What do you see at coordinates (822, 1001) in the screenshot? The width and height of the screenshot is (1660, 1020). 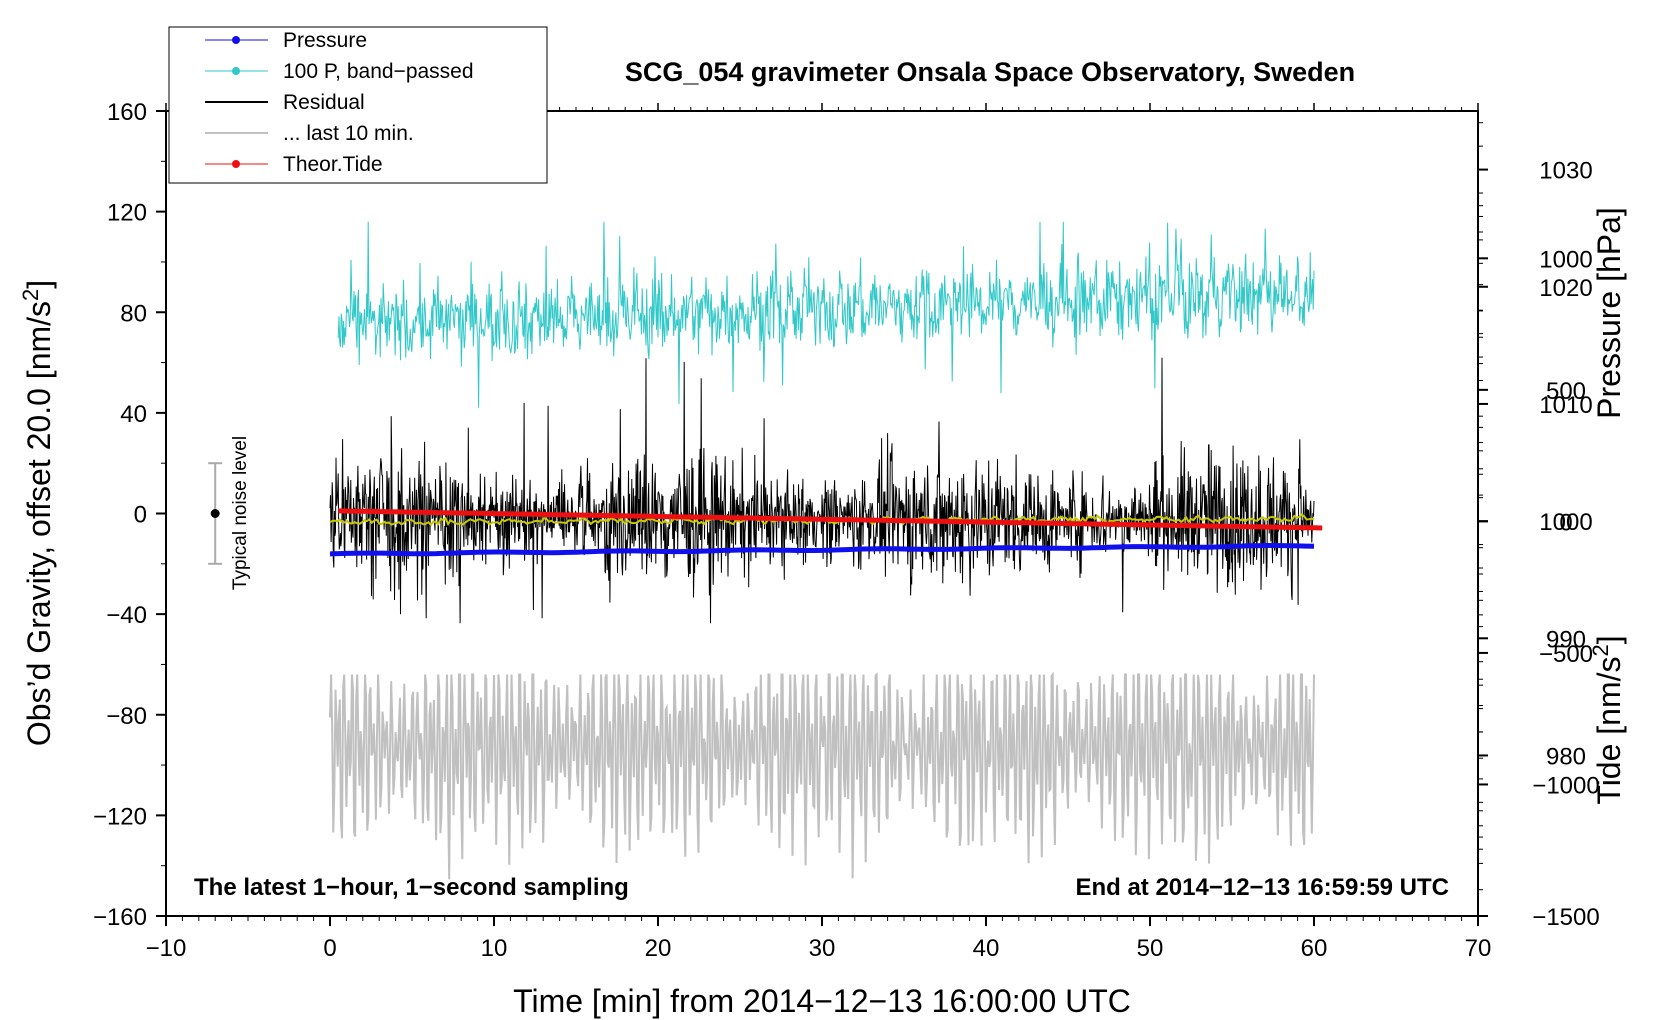 I see `x-axis-title: Time [min] from 2014−12−13 16:00:00 UTC` at bounding box center [822, 1001].